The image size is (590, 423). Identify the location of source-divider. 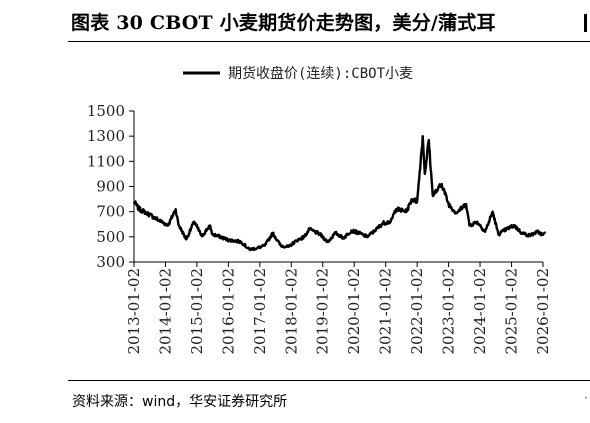
(329, 380).